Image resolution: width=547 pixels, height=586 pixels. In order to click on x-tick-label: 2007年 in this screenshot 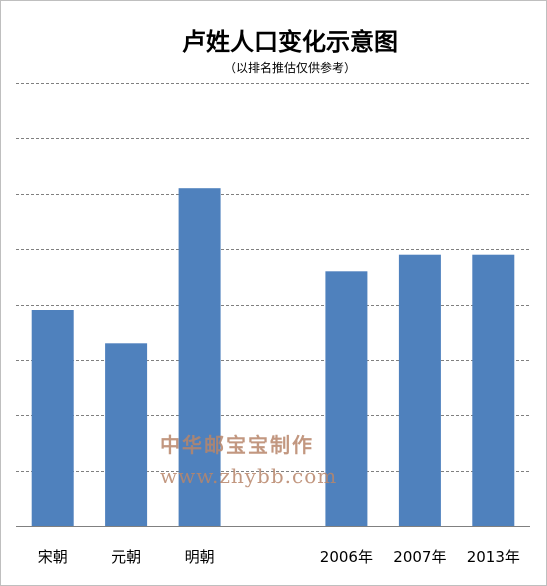, I will do `click(419, 557)`.